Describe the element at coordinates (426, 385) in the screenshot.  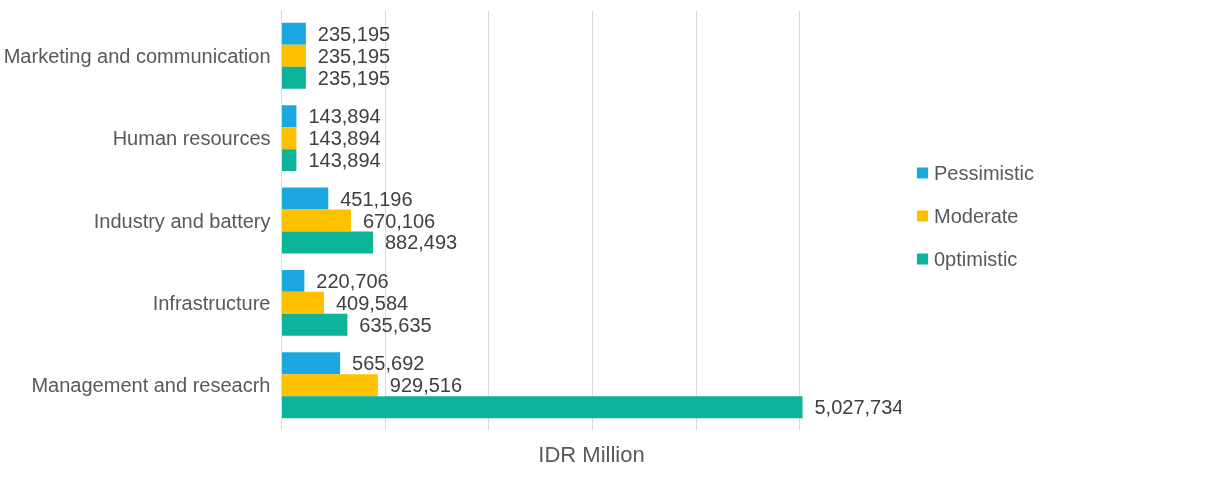
I see `data-label: 929,516` at that location.